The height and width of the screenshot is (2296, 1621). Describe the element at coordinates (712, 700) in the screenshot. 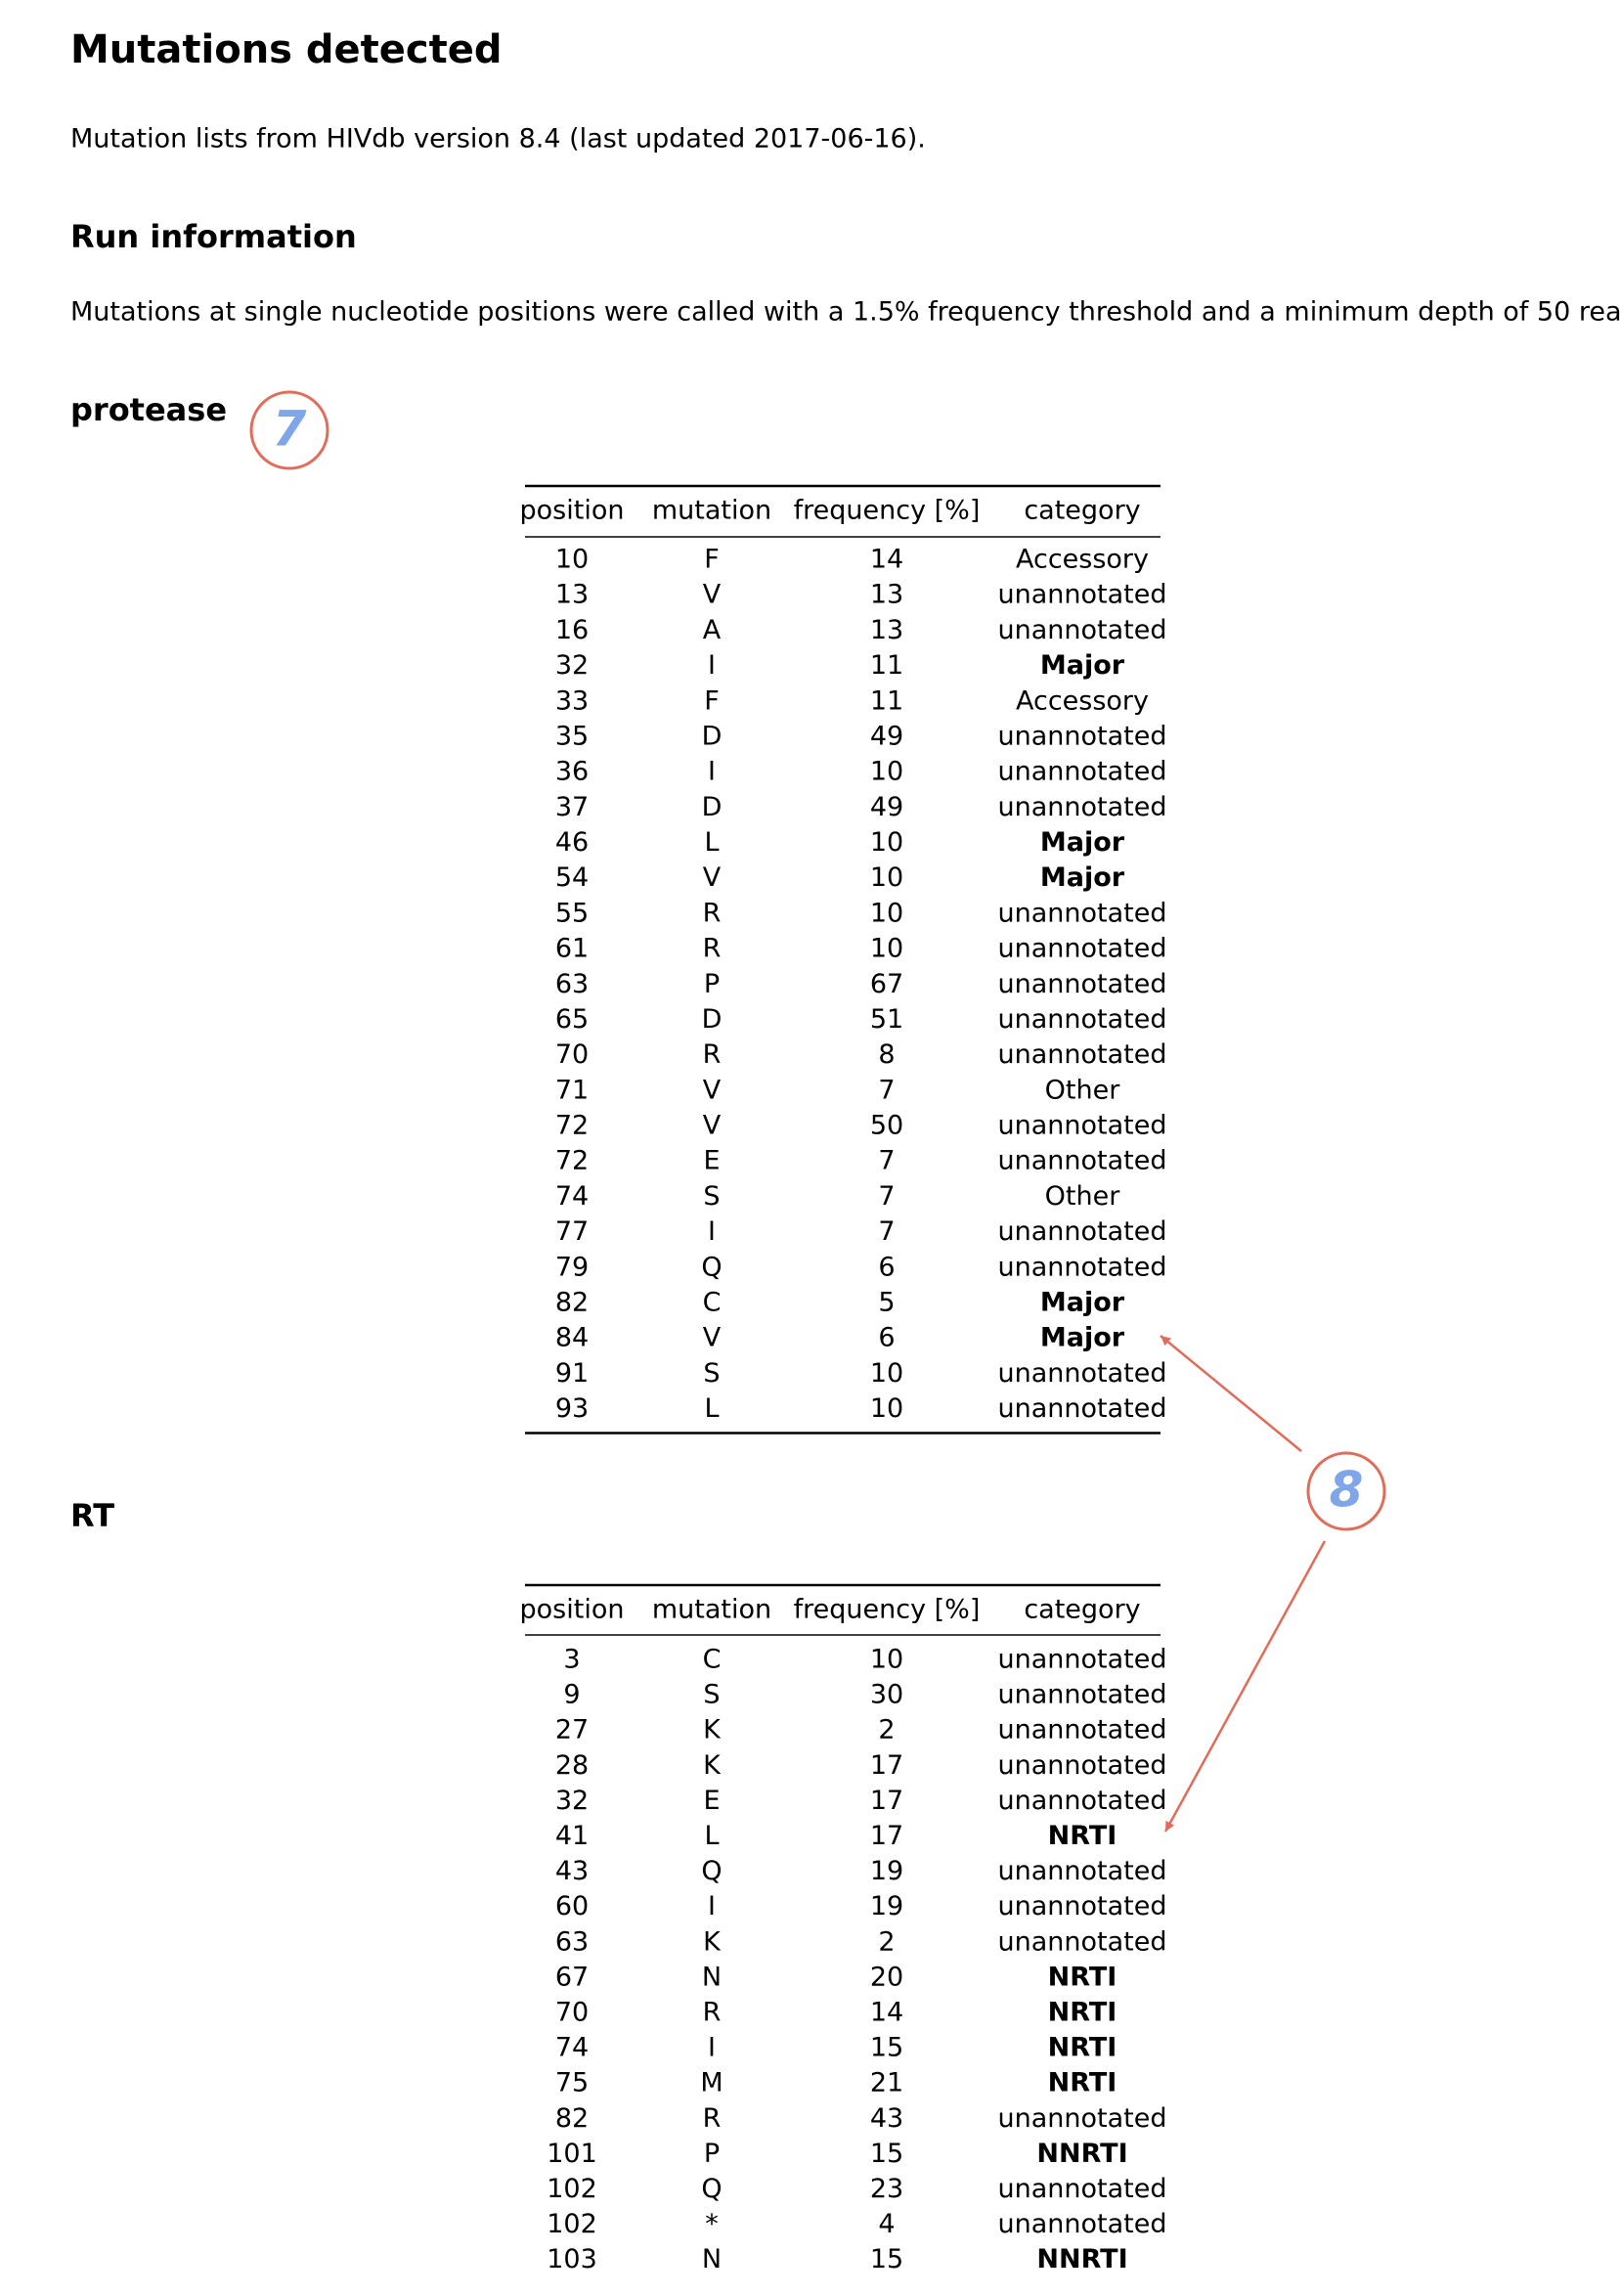

I see `table-cell: F` at that location.